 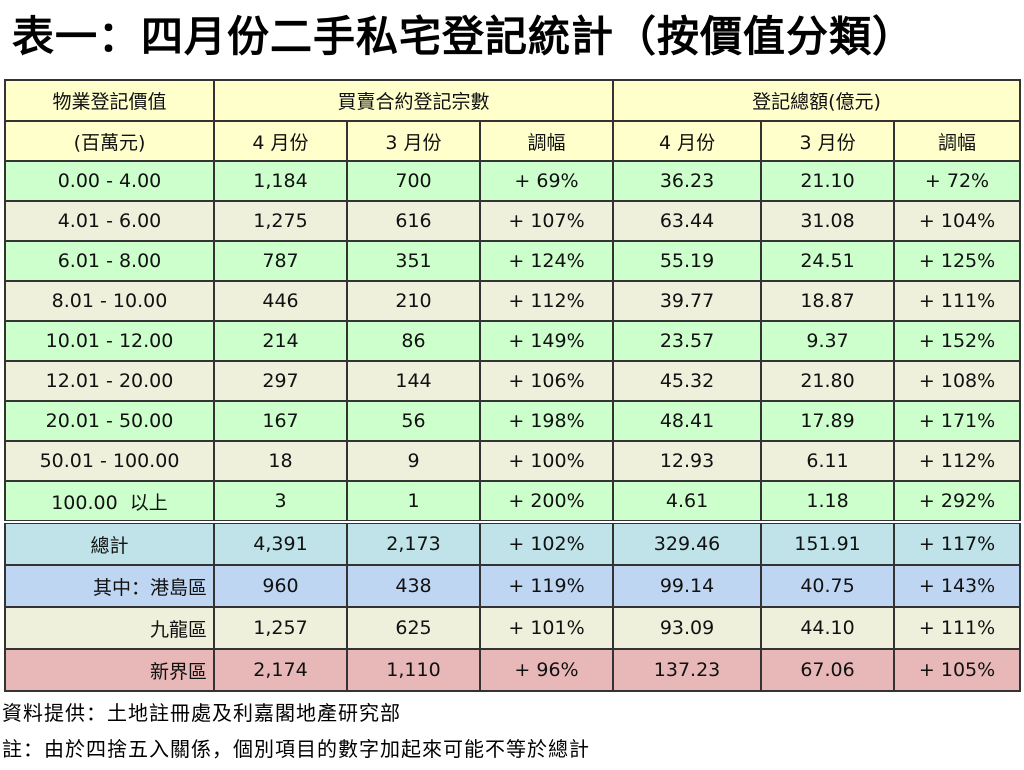 What do you see at coordinates (109, 341) in the screenshot?
I see `value-range: 10.01 - 12.00` at bounding box center [109, 341].